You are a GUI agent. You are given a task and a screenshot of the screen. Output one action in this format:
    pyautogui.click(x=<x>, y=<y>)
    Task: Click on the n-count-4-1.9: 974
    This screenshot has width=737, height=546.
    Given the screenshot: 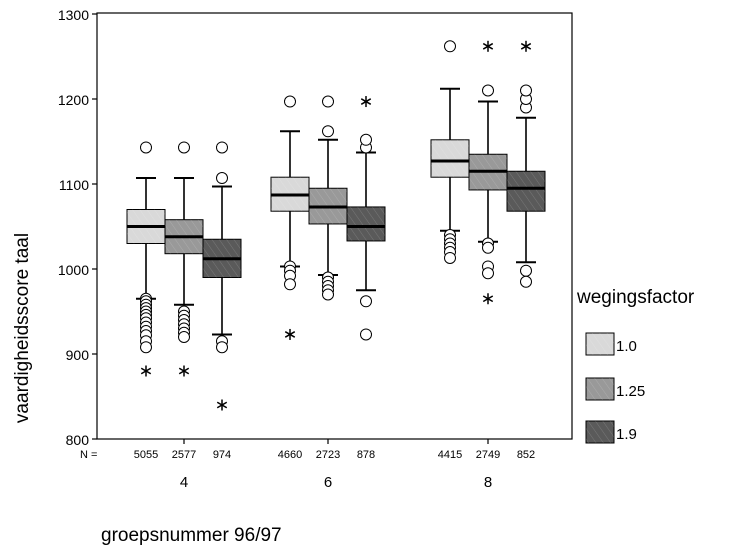 What is the action you would take?
    pyautogui.click(x=222, y=455)
    